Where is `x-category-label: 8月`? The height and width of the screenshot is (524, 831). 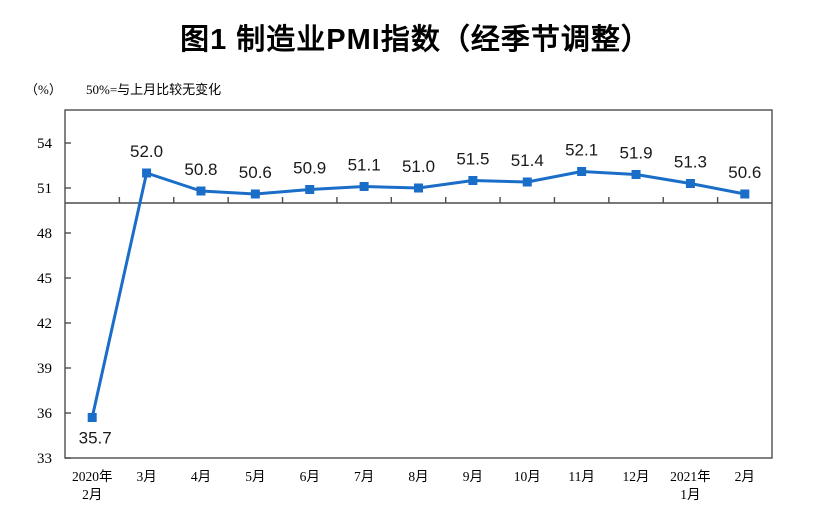 x-category-label: 8月 is located at coordinates (418, 476).